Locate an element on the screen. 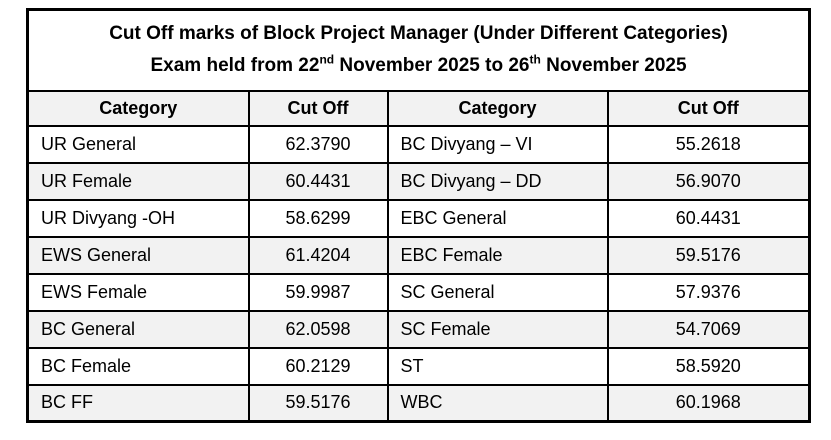 Image resolution: width=831 pixels, height=440 pixels. category-cell: SC Female is located at coordinates (497, 329).